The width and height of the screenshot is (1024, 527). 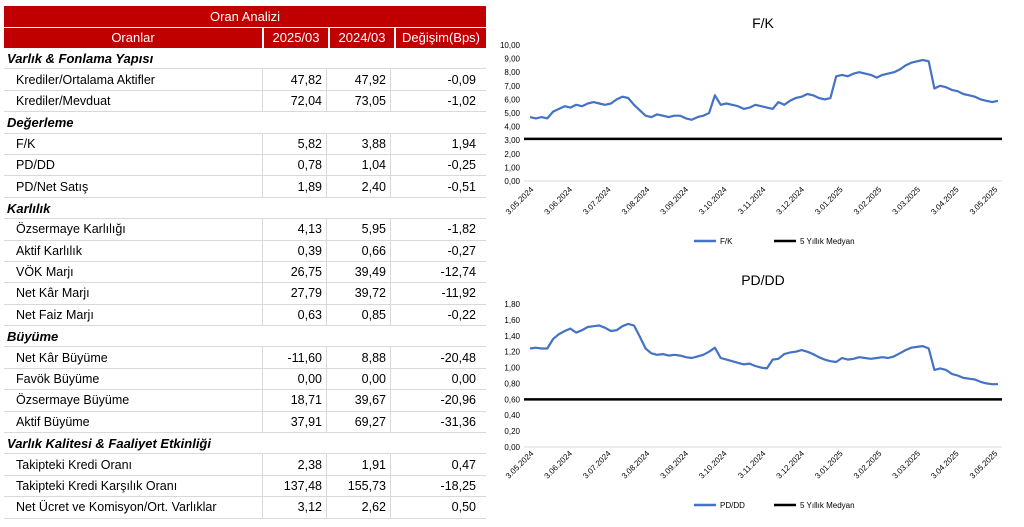 I want to click on x-tick-label: 3.07.2024, so click(x=597, y=465).